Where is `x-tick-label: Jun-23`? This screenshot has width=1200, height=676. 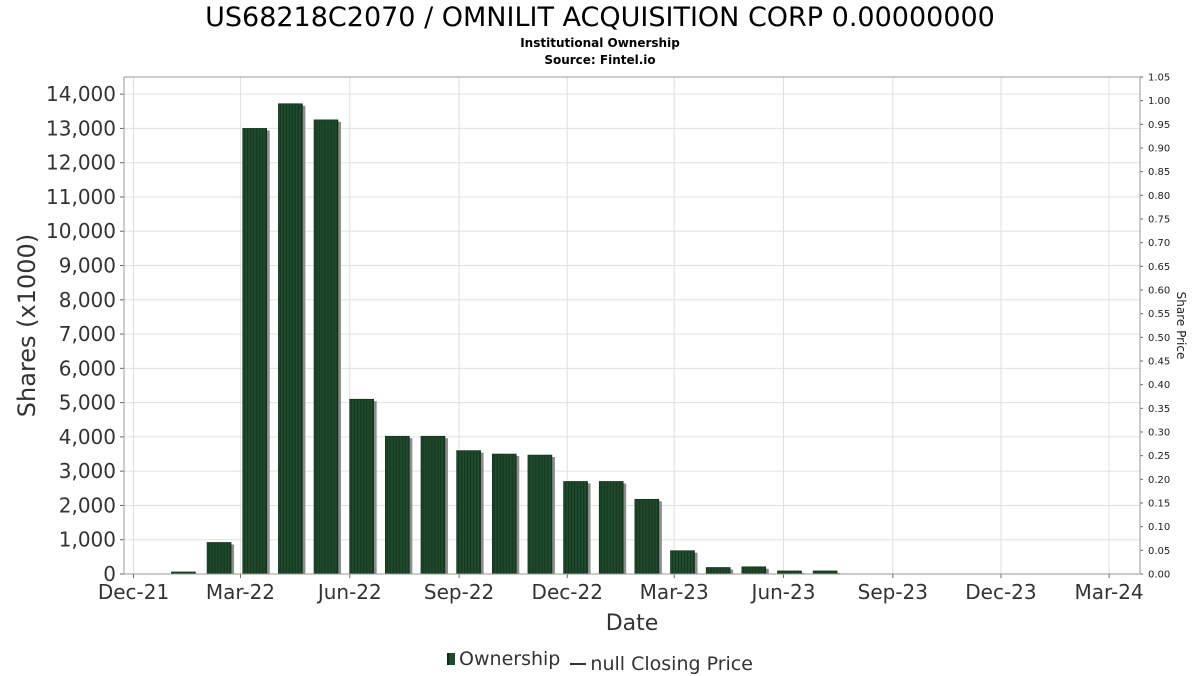
x-tick-label: Jun-23 is located at coordinates (783, 592).